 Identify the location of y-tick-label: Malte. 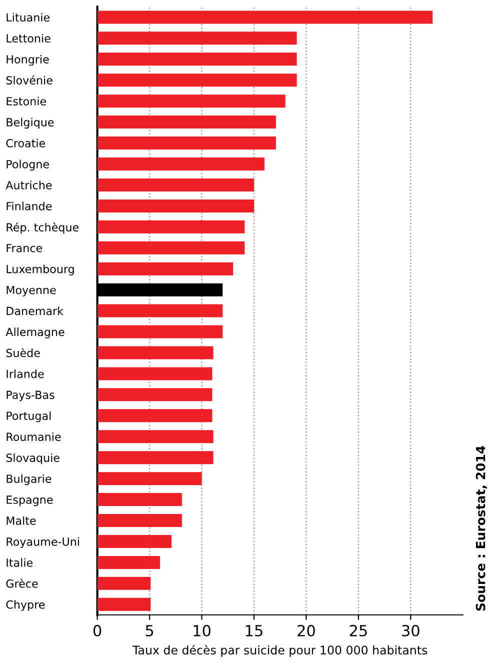
(21, 520).